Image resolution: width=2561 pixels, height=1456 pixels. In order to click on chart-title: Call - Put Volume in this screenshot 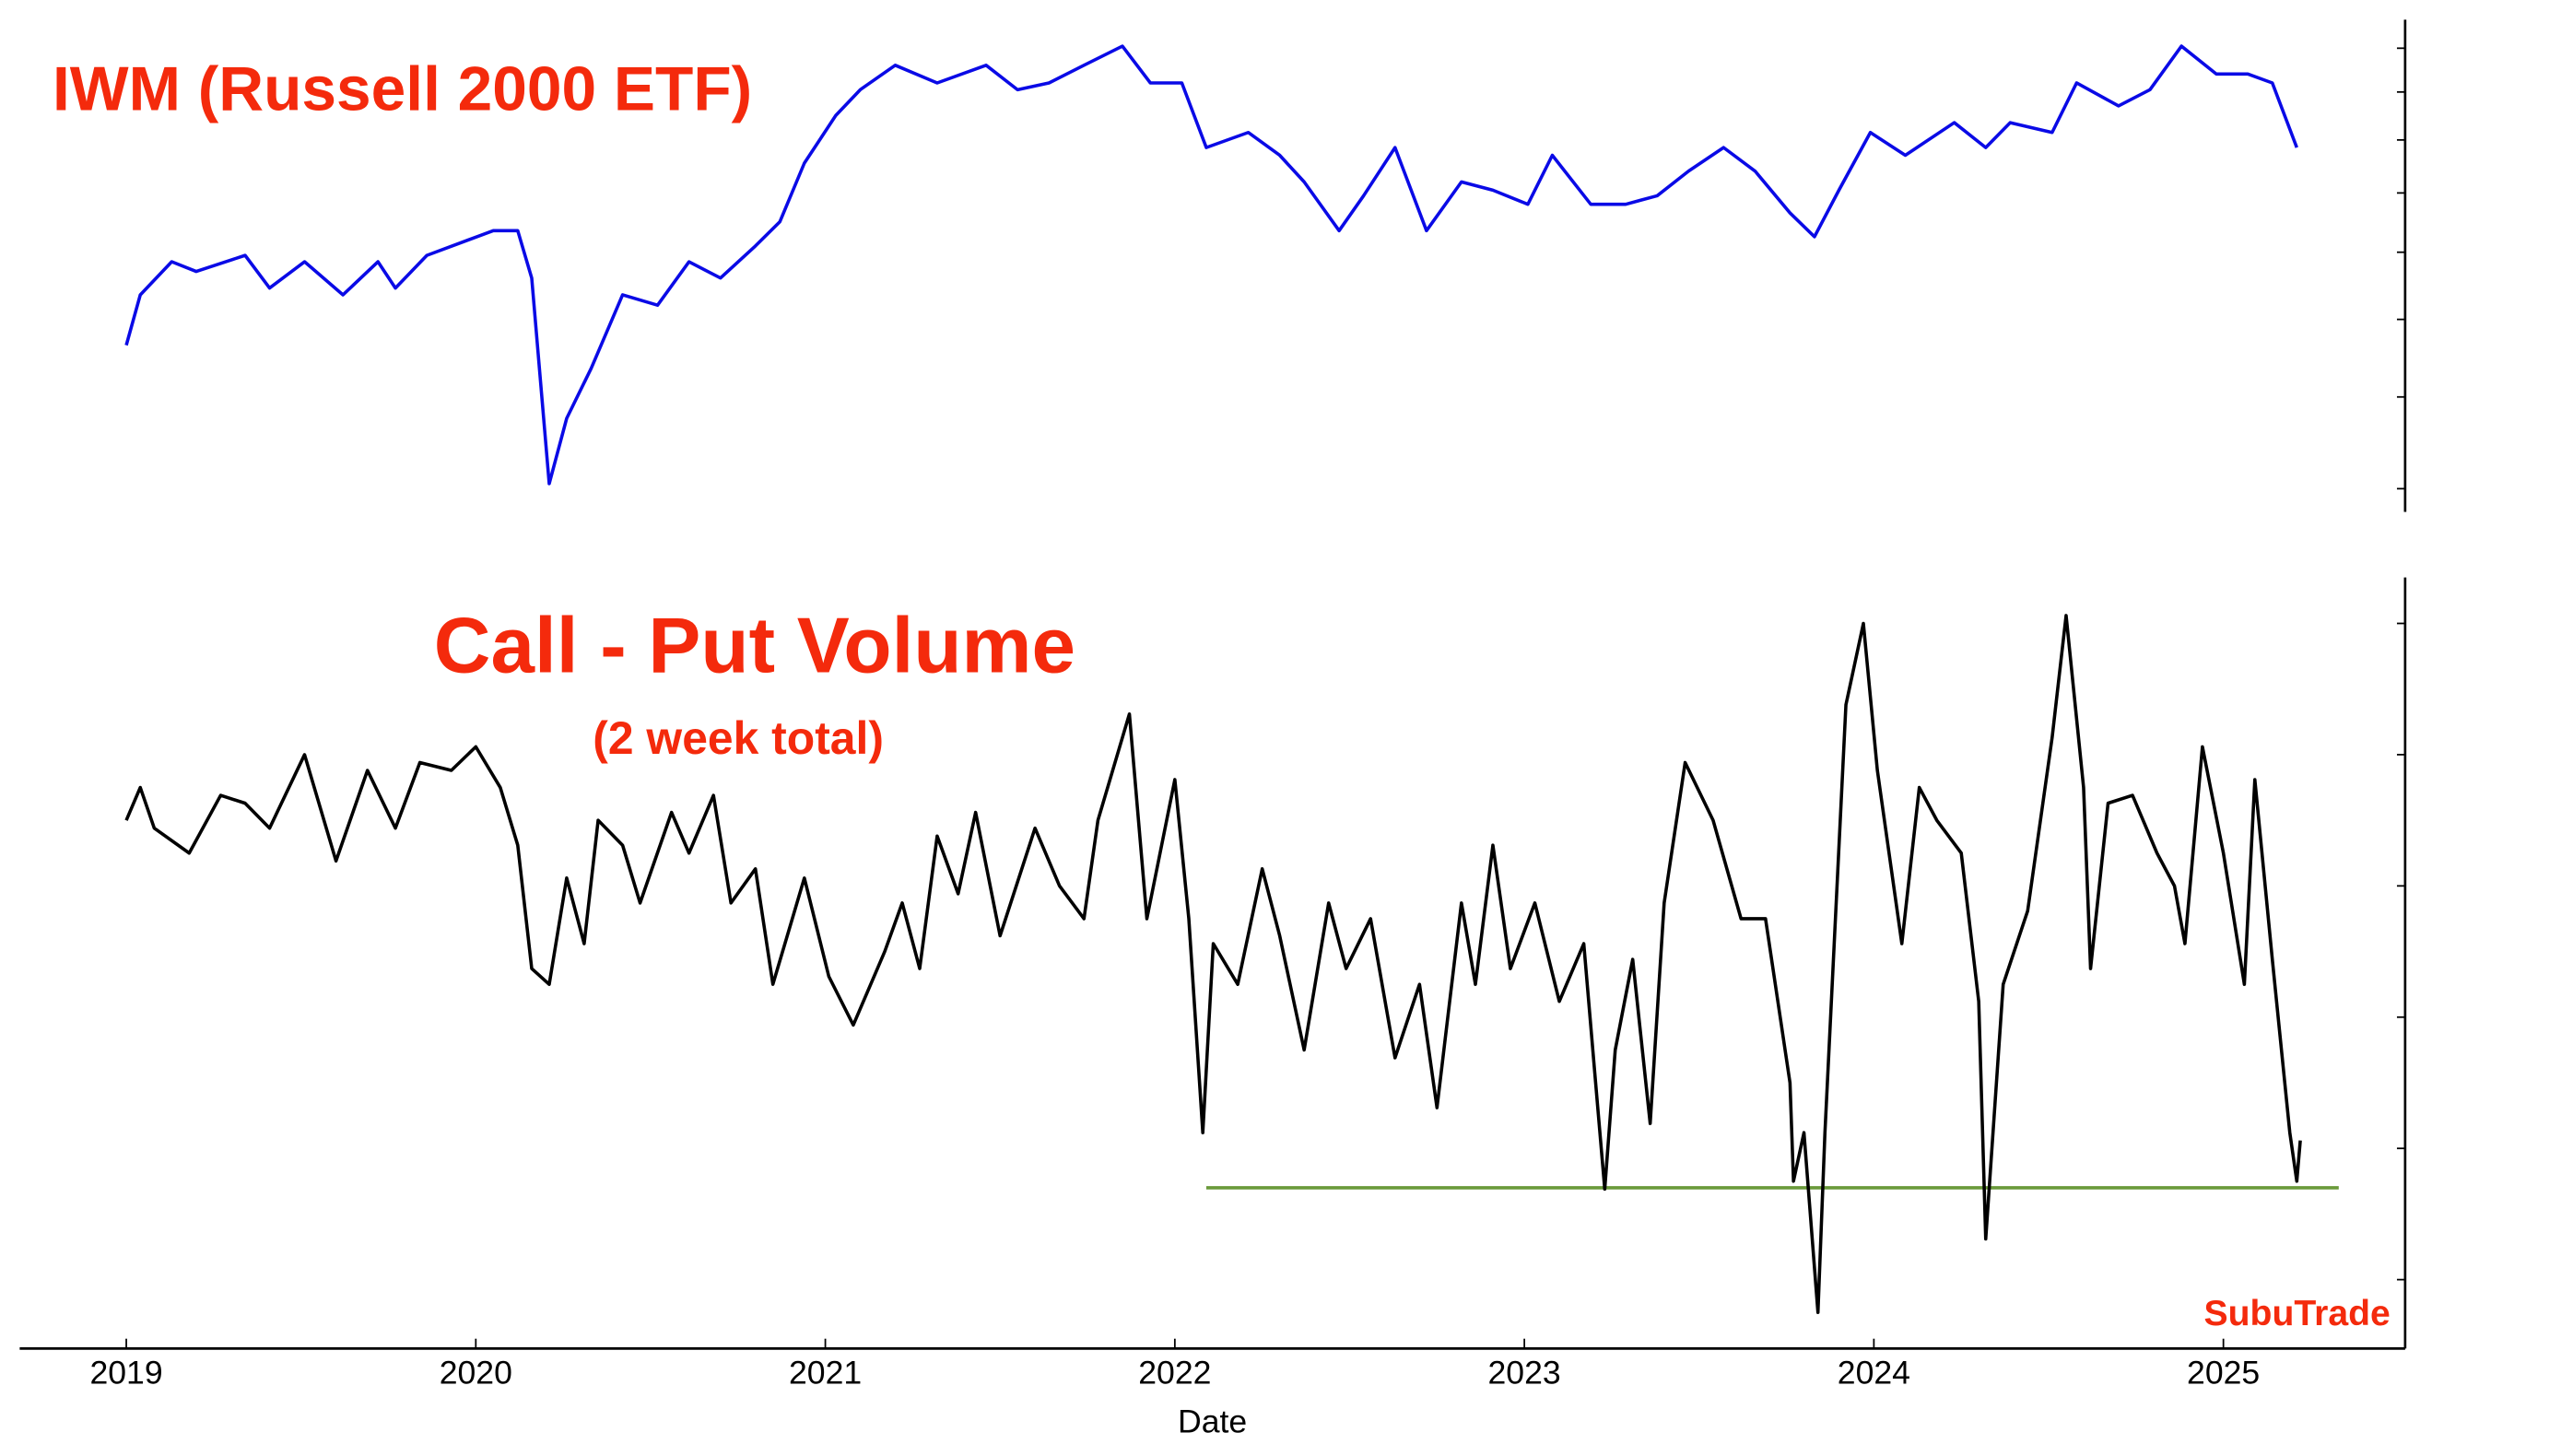, I will do `click(755, 645)`.